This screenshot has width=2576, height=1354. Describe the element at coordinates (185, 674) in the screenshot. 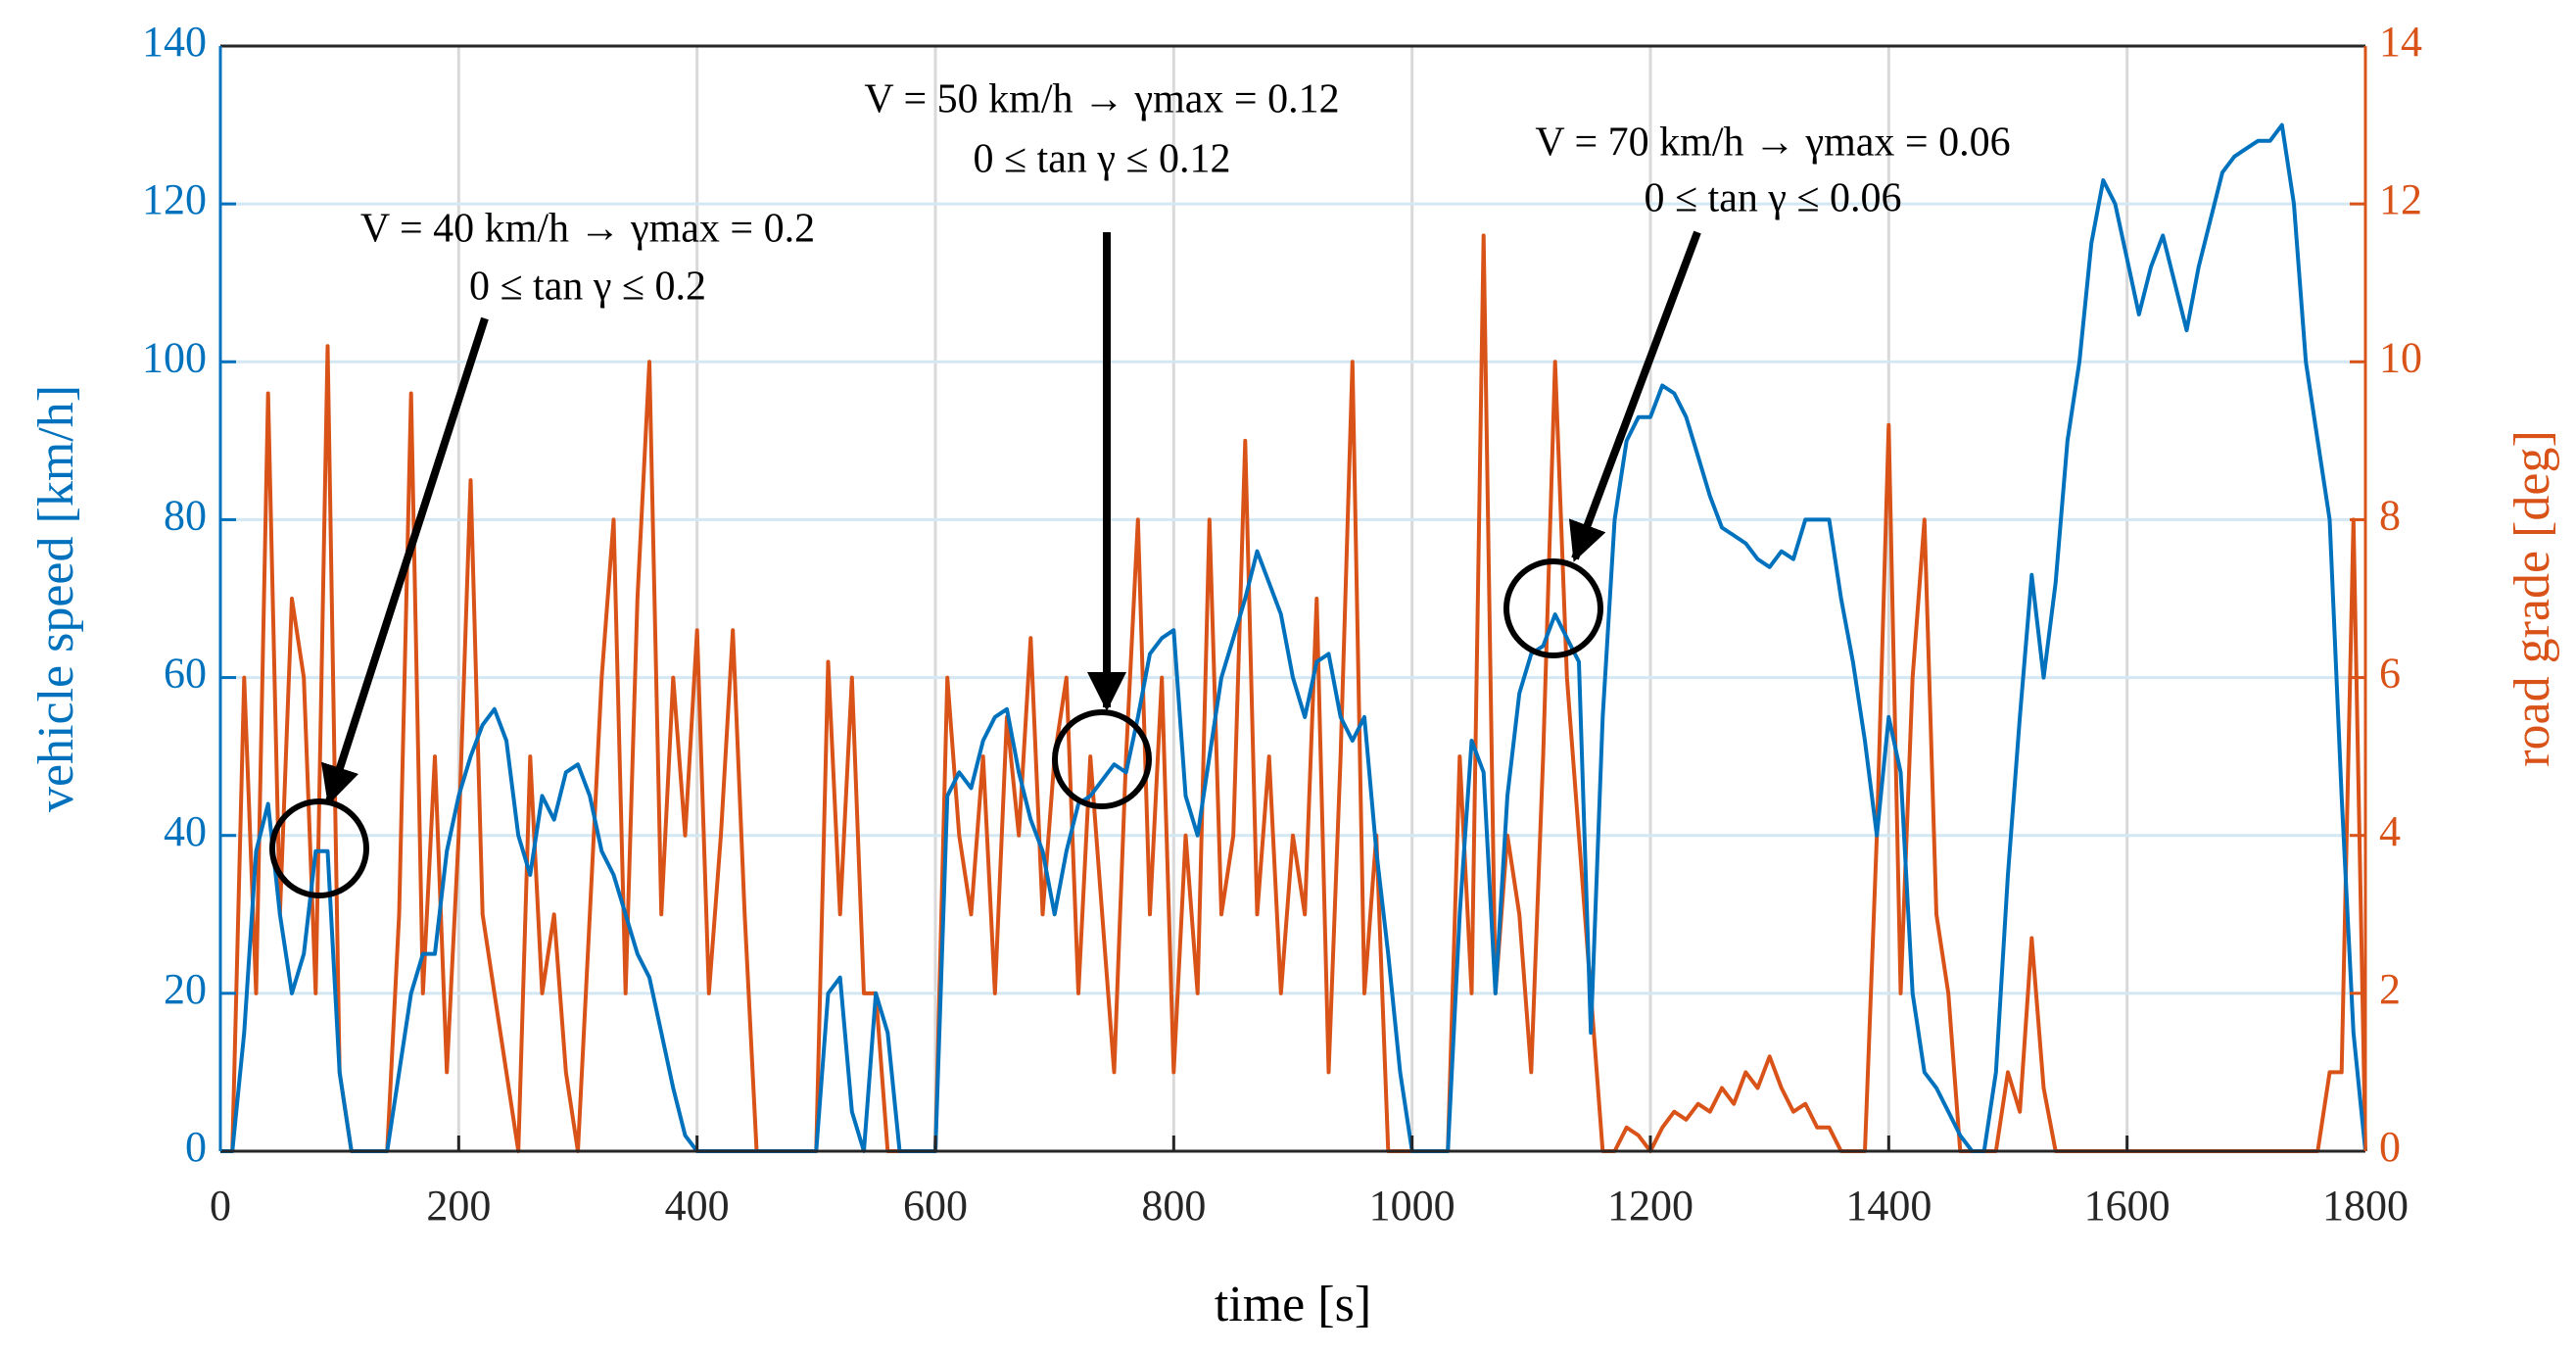

I see `y-tick-label: 60` at that location.